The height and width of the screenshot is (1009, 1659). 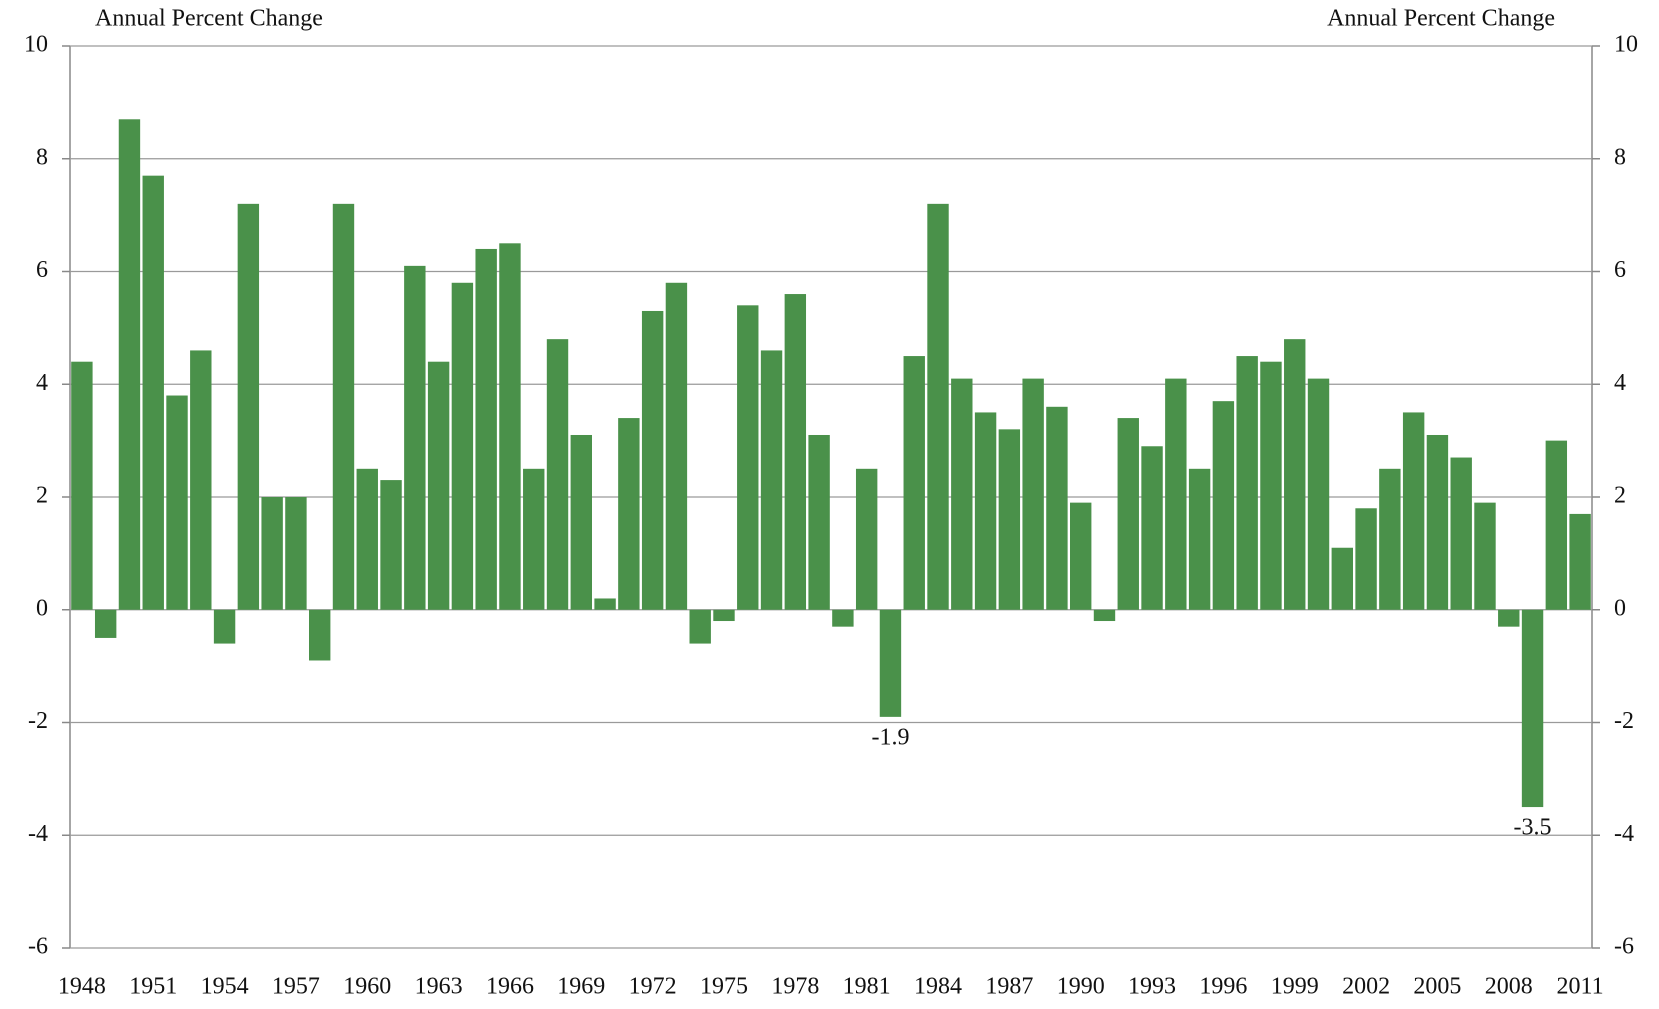 I want to click on x-tick-label: 1969, so click(x=581, y=987).